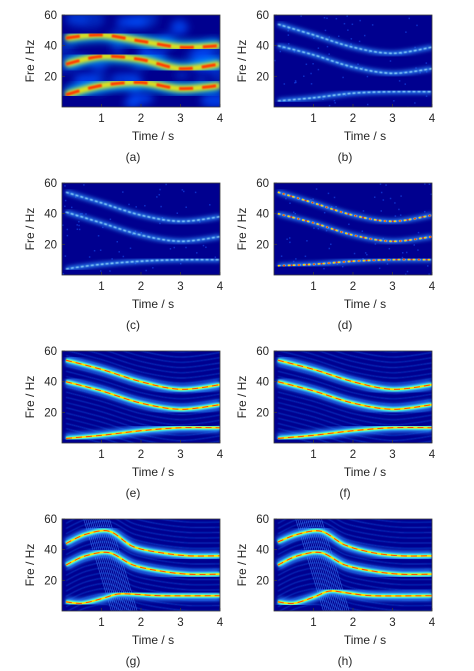 The width and height of the screenshot is (474, 671). I want to click on background-streaks, so click(142, 378).